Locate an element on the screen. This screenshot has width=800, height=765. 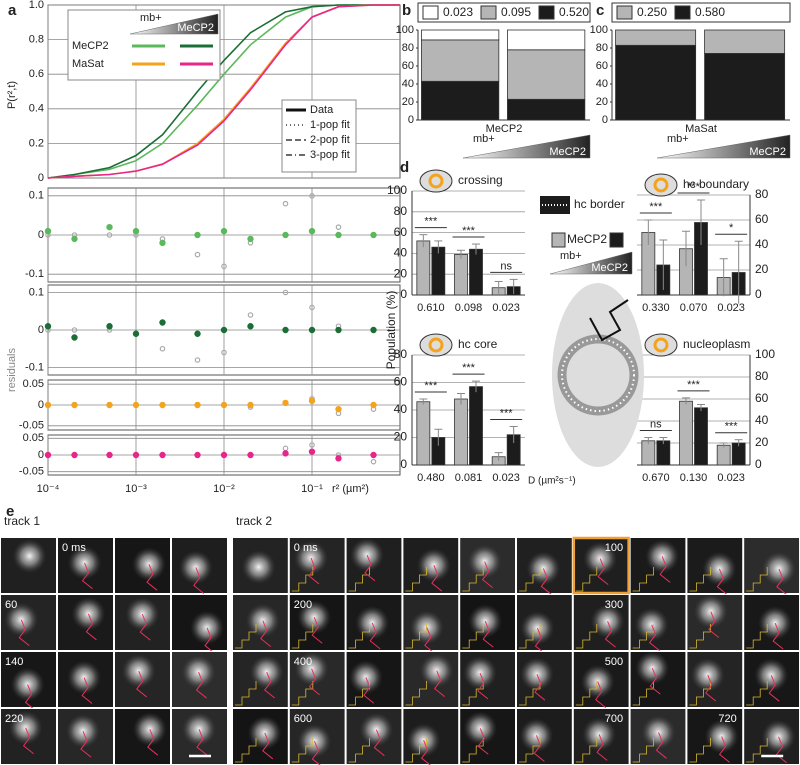
track-title: track 2 is located at coordinates (254, 521).